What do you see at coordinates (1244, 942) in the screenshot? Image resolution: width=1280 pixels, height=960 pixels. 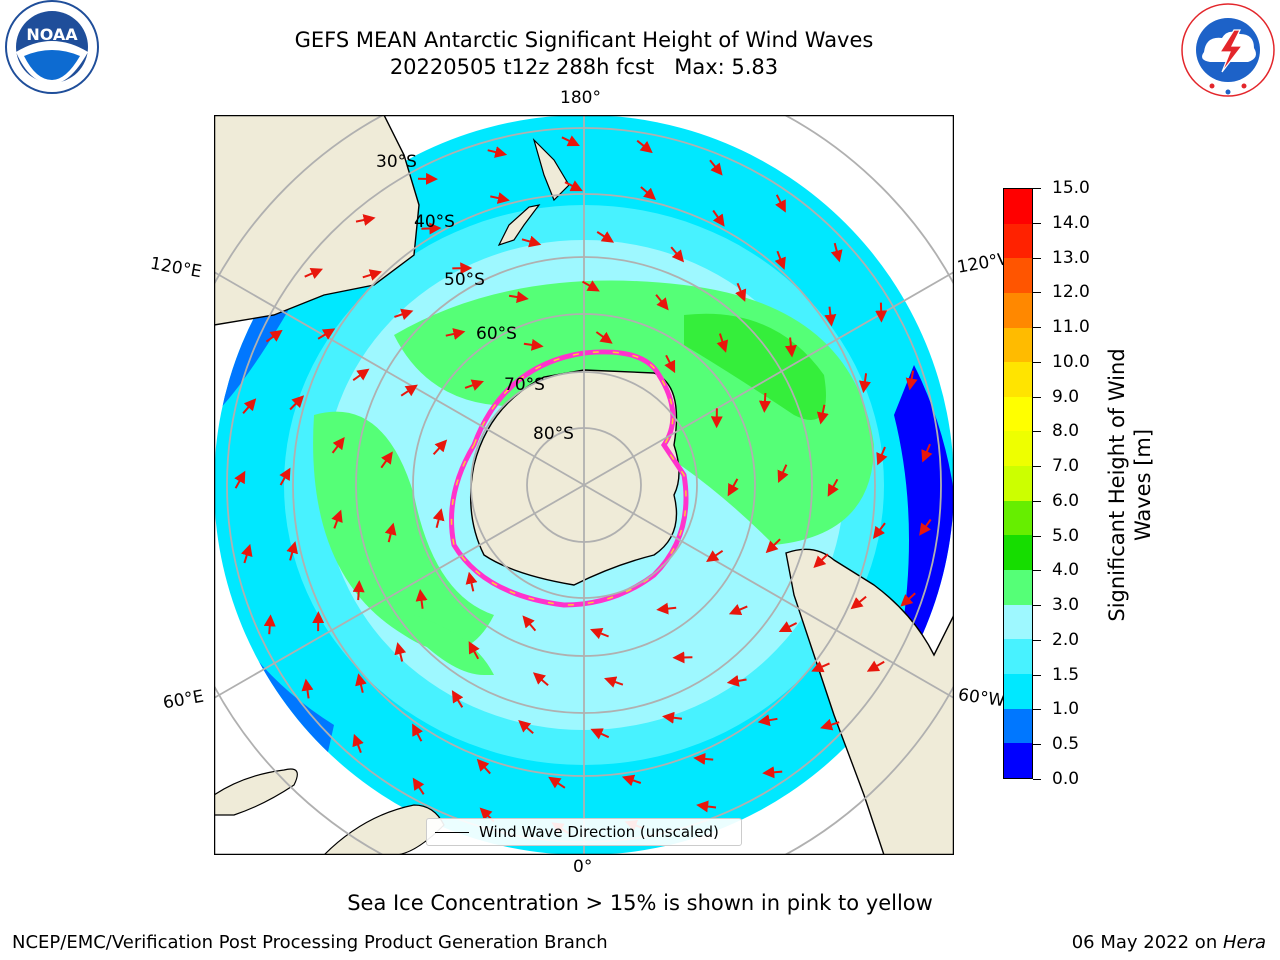 I see `footer-host: Hera` at bounding box center [1244, 942].